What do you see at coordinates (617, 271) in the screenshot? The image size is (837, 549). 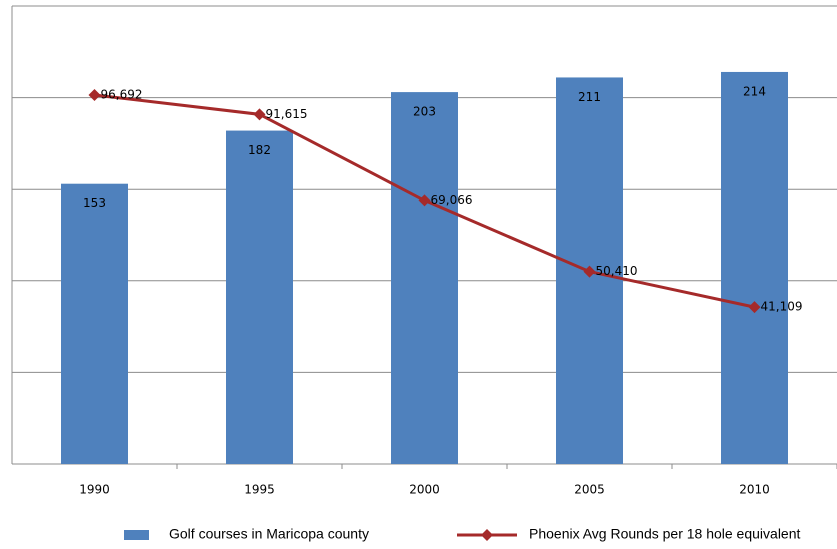 I see `line-label: 50,410` at bounding box center [617, 271].